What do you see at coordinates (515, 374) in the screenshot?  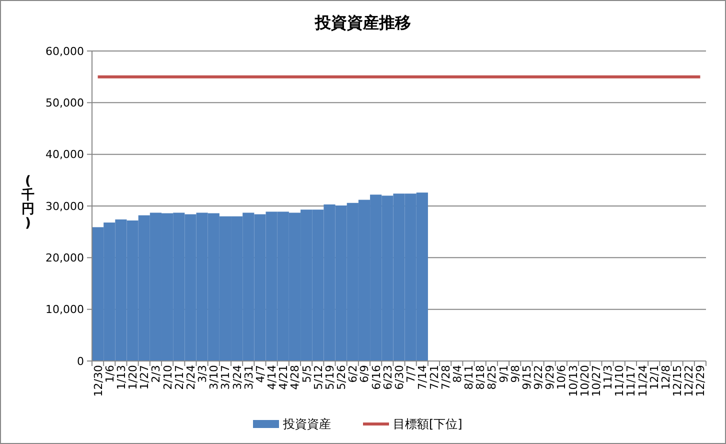 I see `x-tick-label: 9/8` at bounding box center [515, 374].